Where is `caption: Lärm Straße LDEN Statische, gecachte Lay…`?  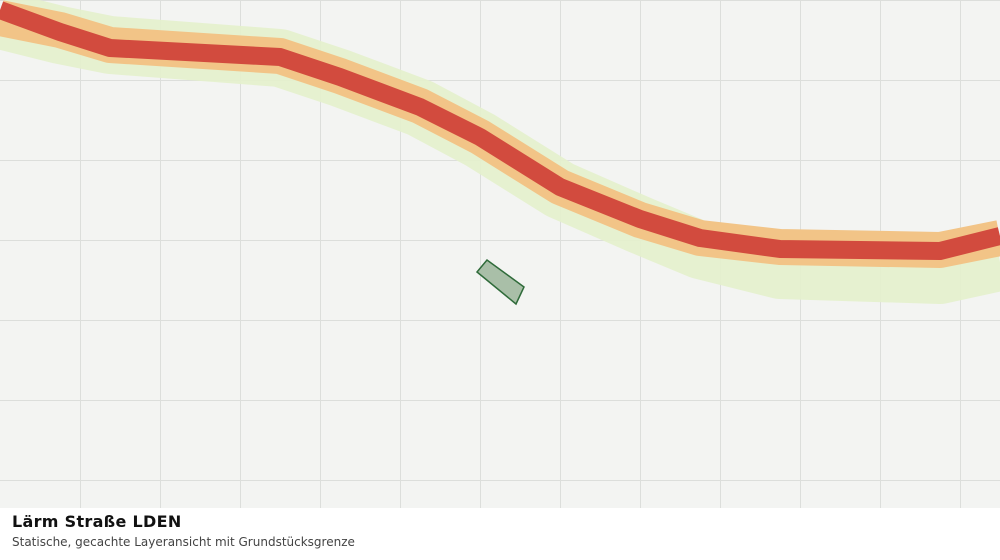
caption: Lärm Straße LDEN Statische, gecachte Lay… is located at coordinates (183, 530).